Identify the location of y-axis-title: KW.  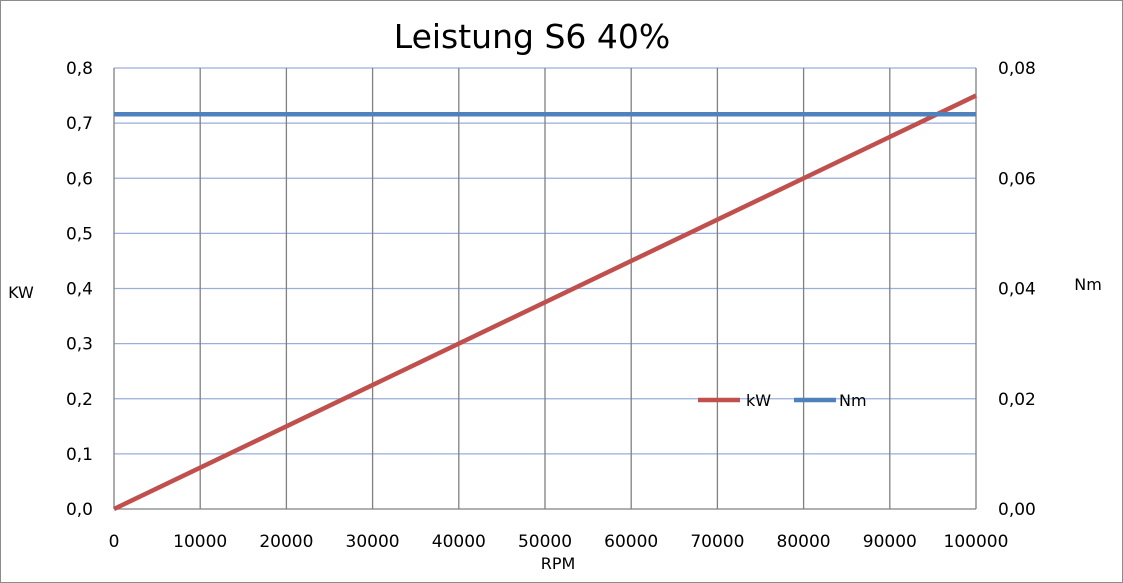
(21, 292).